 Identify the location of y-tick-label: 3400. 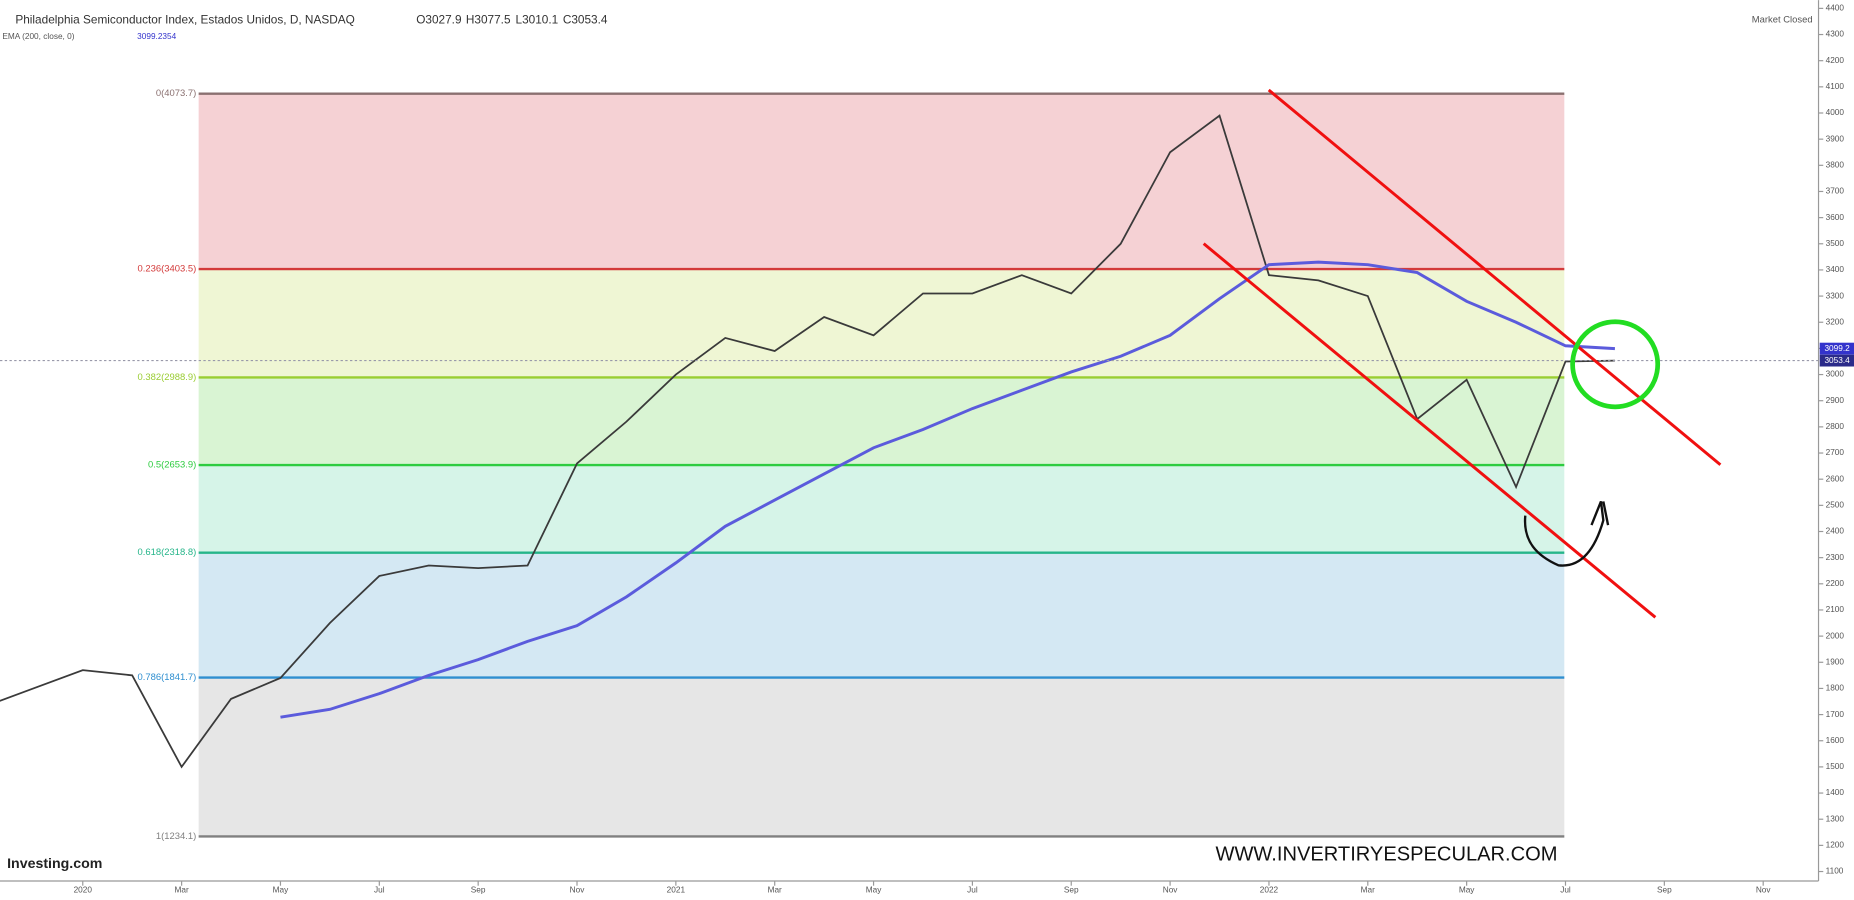
(1835, 269).